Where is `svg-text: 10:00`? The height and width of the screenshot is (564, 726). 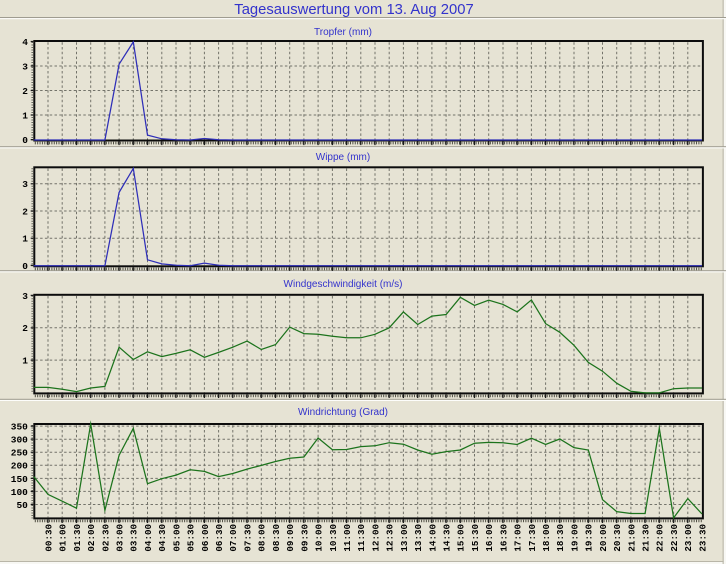
svg-text: 10:00 is located at coordinates (319, 538).